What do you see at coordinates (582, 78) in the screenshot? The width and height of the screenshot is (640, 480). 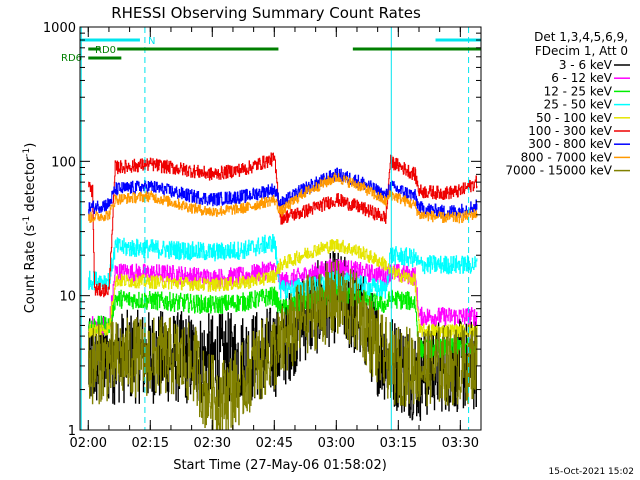 I see `legend-label: 6 - 12 keV` at bounding box center [582, 78].